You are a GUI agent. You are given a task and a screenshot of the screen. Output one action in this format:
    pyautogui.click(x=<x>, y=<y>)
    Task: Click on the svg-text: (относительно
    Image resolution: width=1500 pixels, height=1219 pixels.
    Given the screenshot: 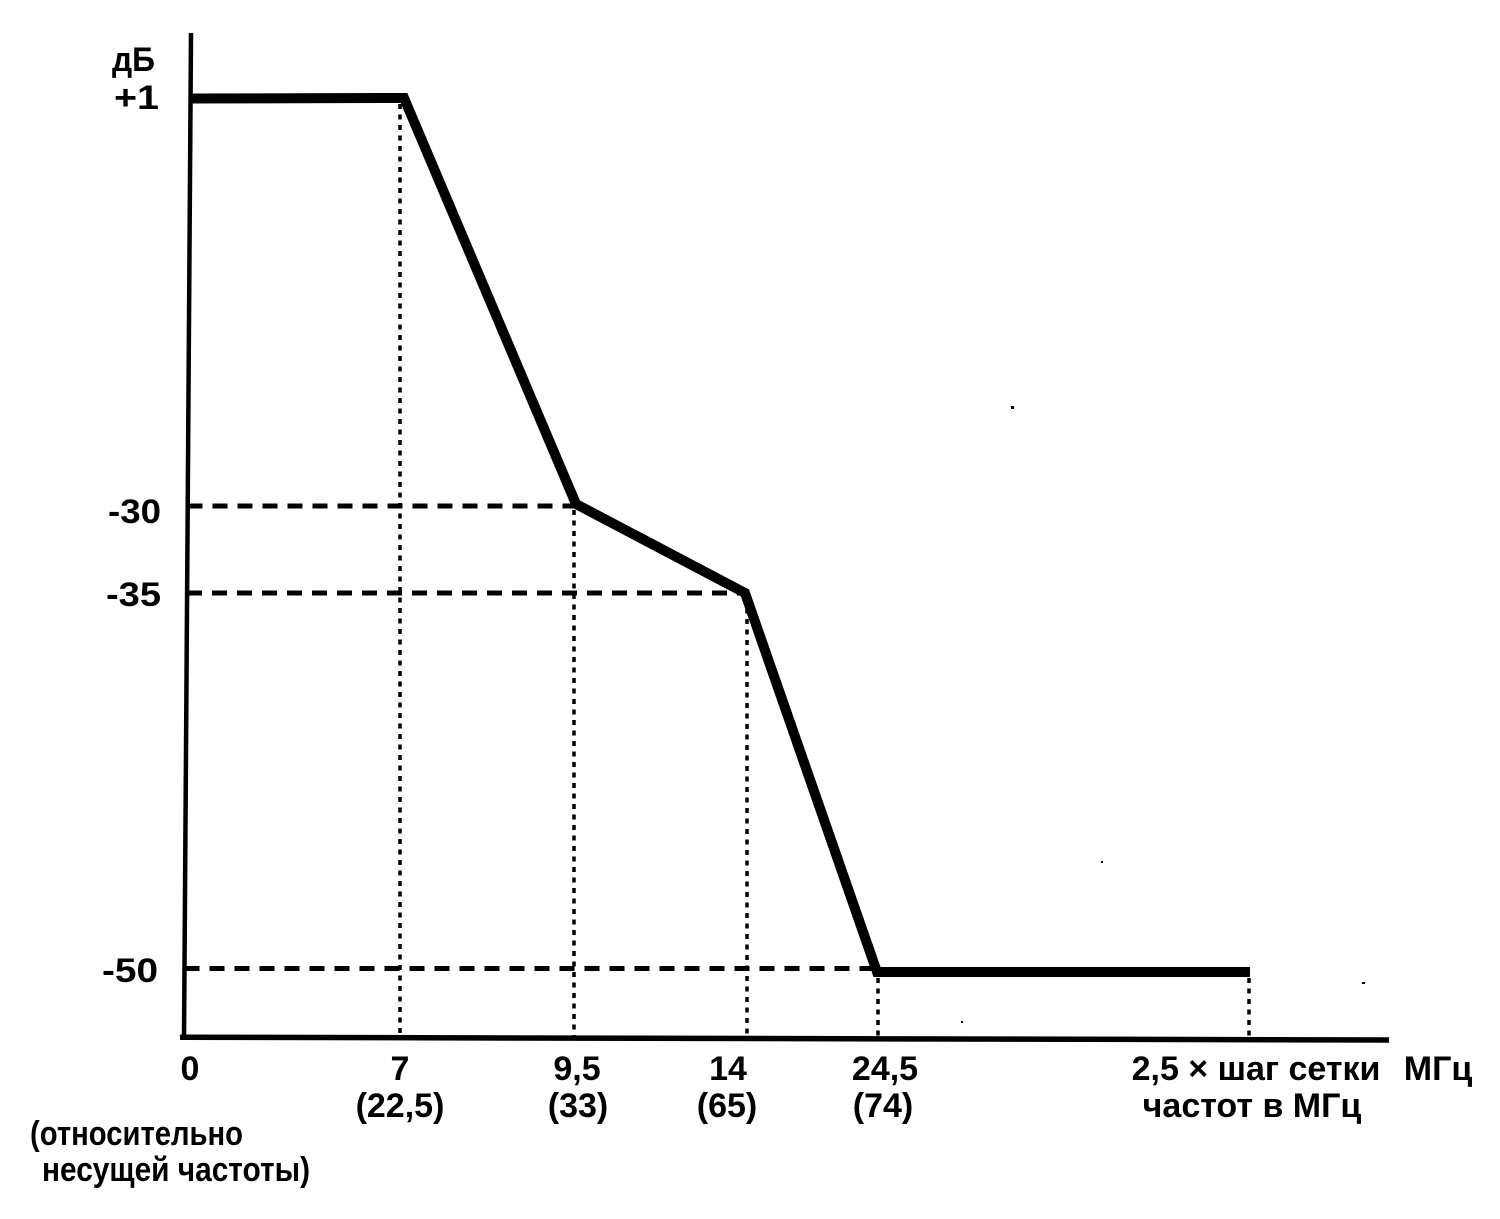 What is the action you would take?
    pyautogui.click(x=136, y=1134)
    